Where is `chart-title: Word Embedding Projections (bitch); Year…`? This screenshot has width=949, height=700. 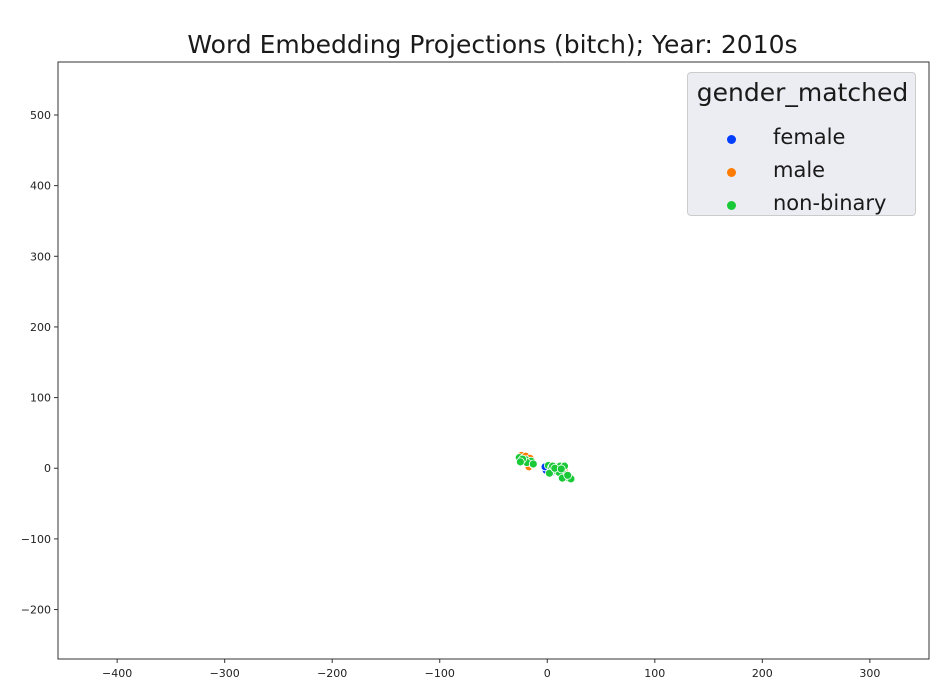 chart-title: Word Embedding Projections (bitch); Year… is located at coordinates (492, 44).